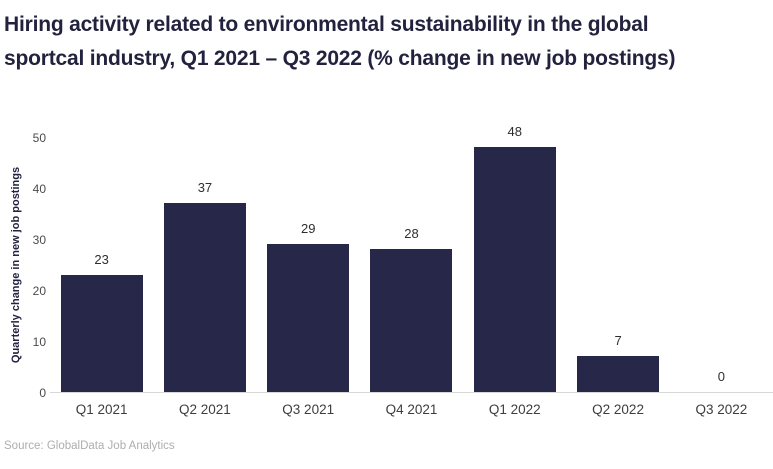  Describe the element at coordinates (308, 409) in the screenshot. I see `x-tick-label: Q3 2021` at that location.